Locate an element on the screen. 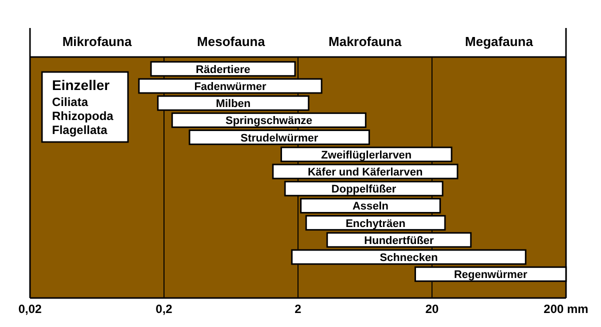  y-tick-label: Asseln is located at coordinates (370, 206).